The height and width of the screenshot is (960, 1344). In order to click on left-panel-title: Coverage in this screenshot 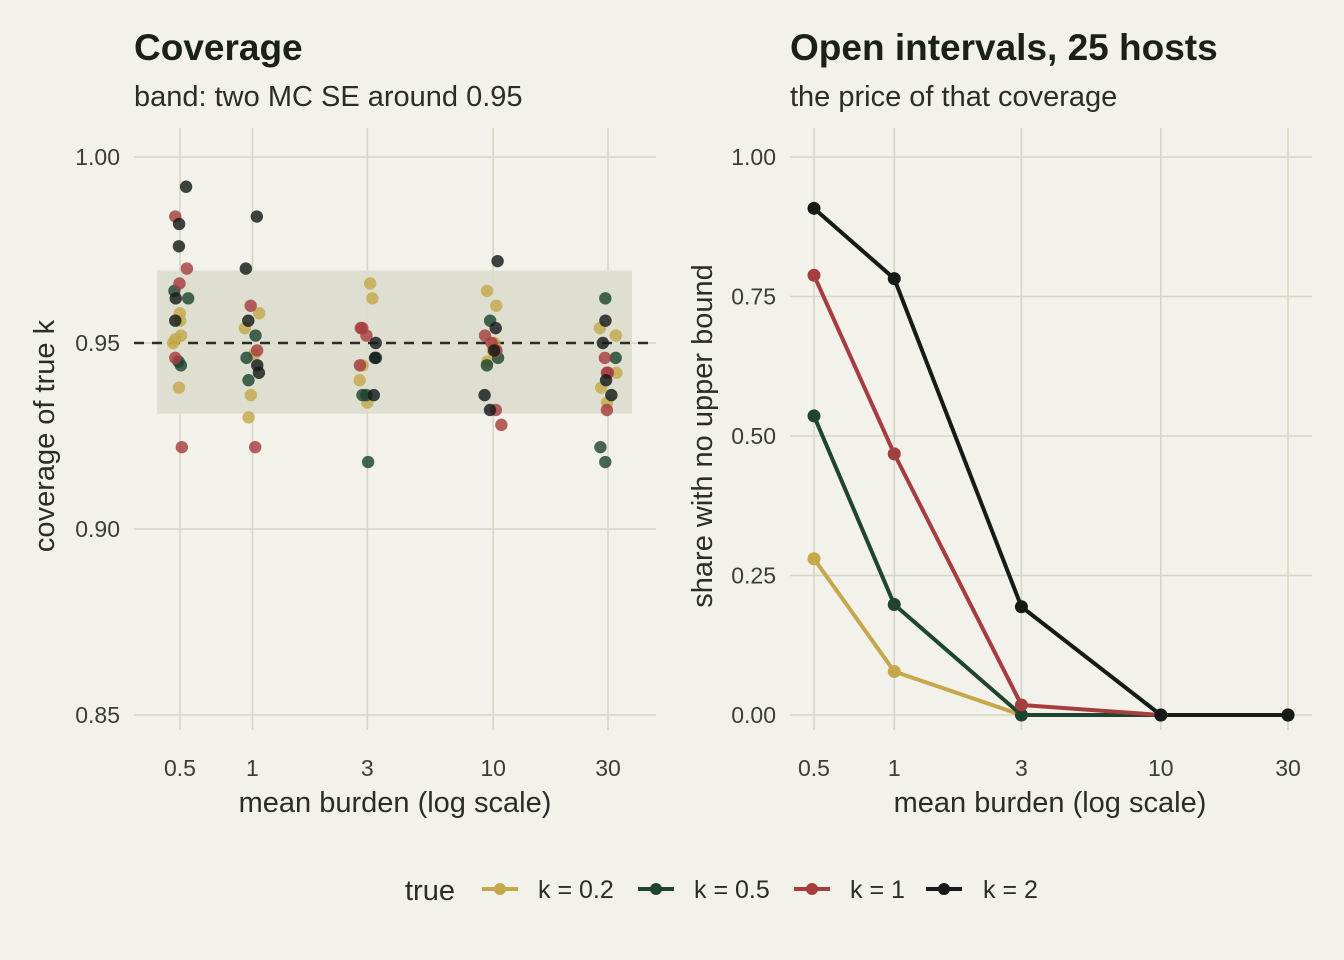, I will do `click(218, 47)`.